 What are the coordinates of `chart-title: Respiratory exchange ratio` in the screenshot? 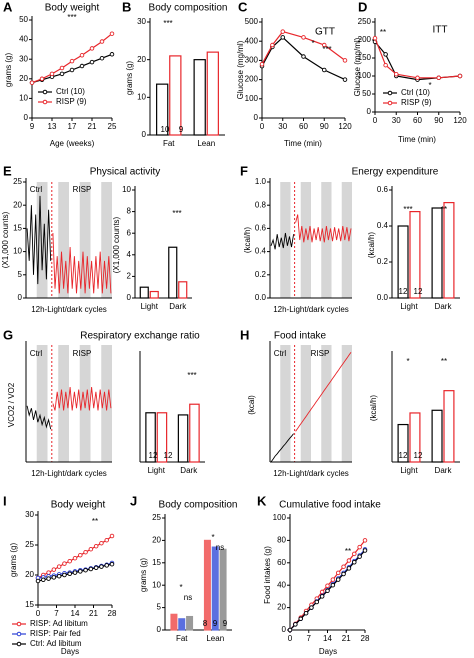 It's located at (140, 336).